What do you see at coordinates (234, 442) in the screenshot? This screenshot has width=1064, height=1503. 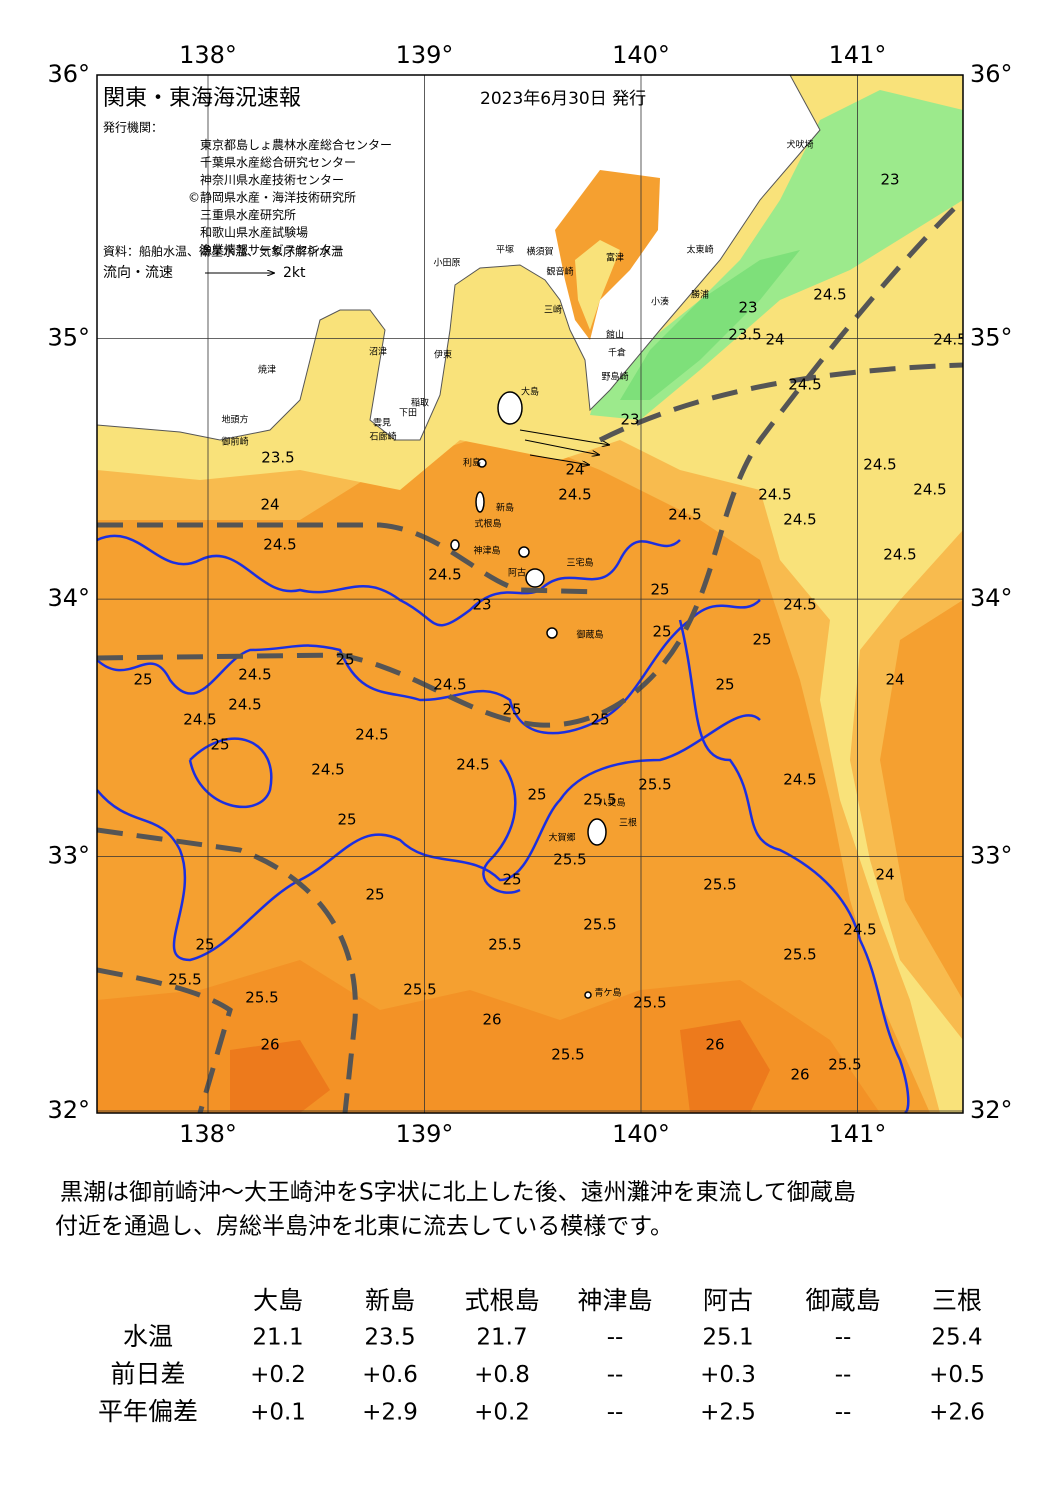 I see `place-name: 御前崎` at bounding box center [234, 442].